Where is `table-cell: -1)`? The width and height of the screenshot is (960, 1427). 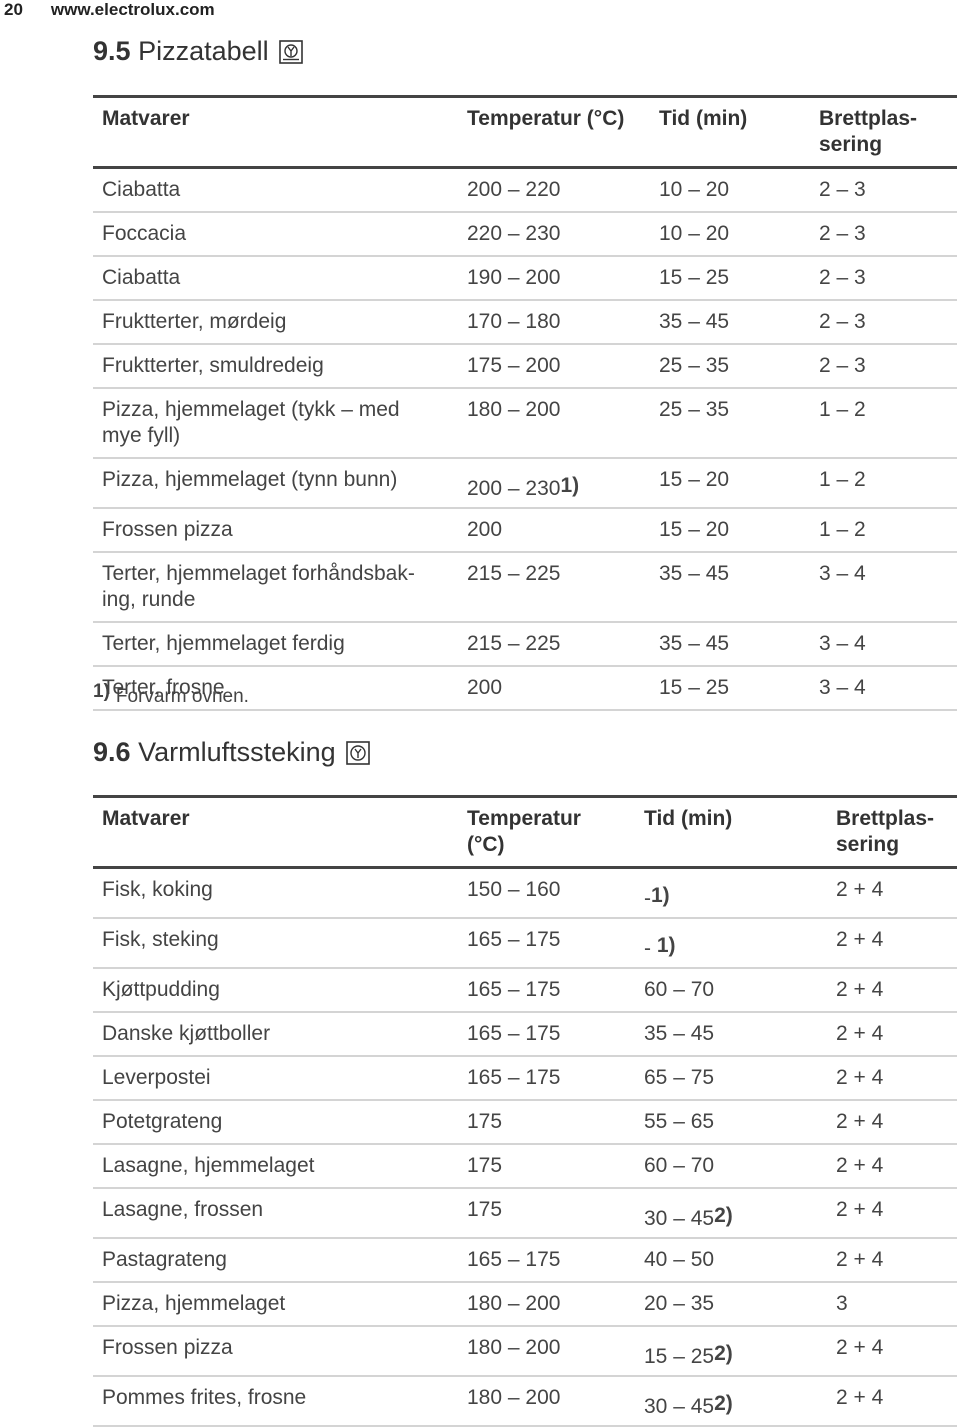
table-cell: -1) is located at coordinates (731, 893).